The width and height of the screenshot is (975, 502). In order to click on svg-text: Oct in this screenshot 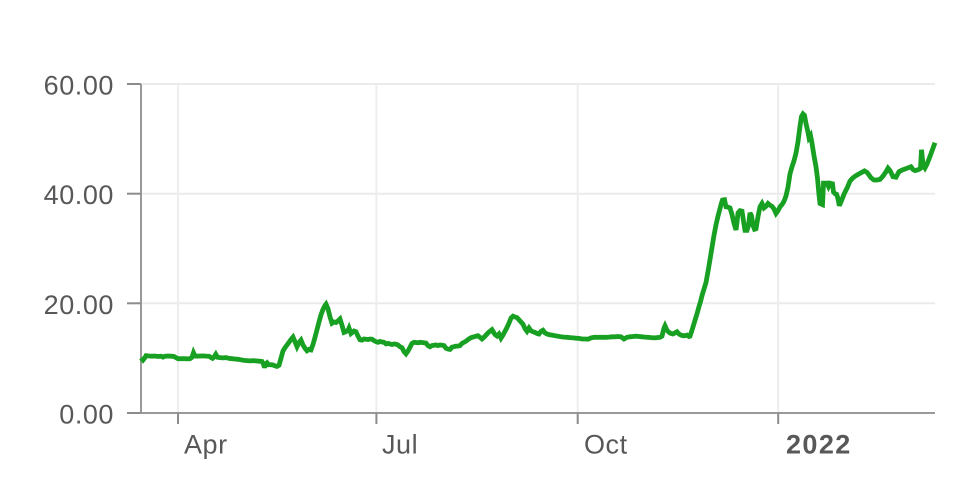, I will do `click(606, 445)`.